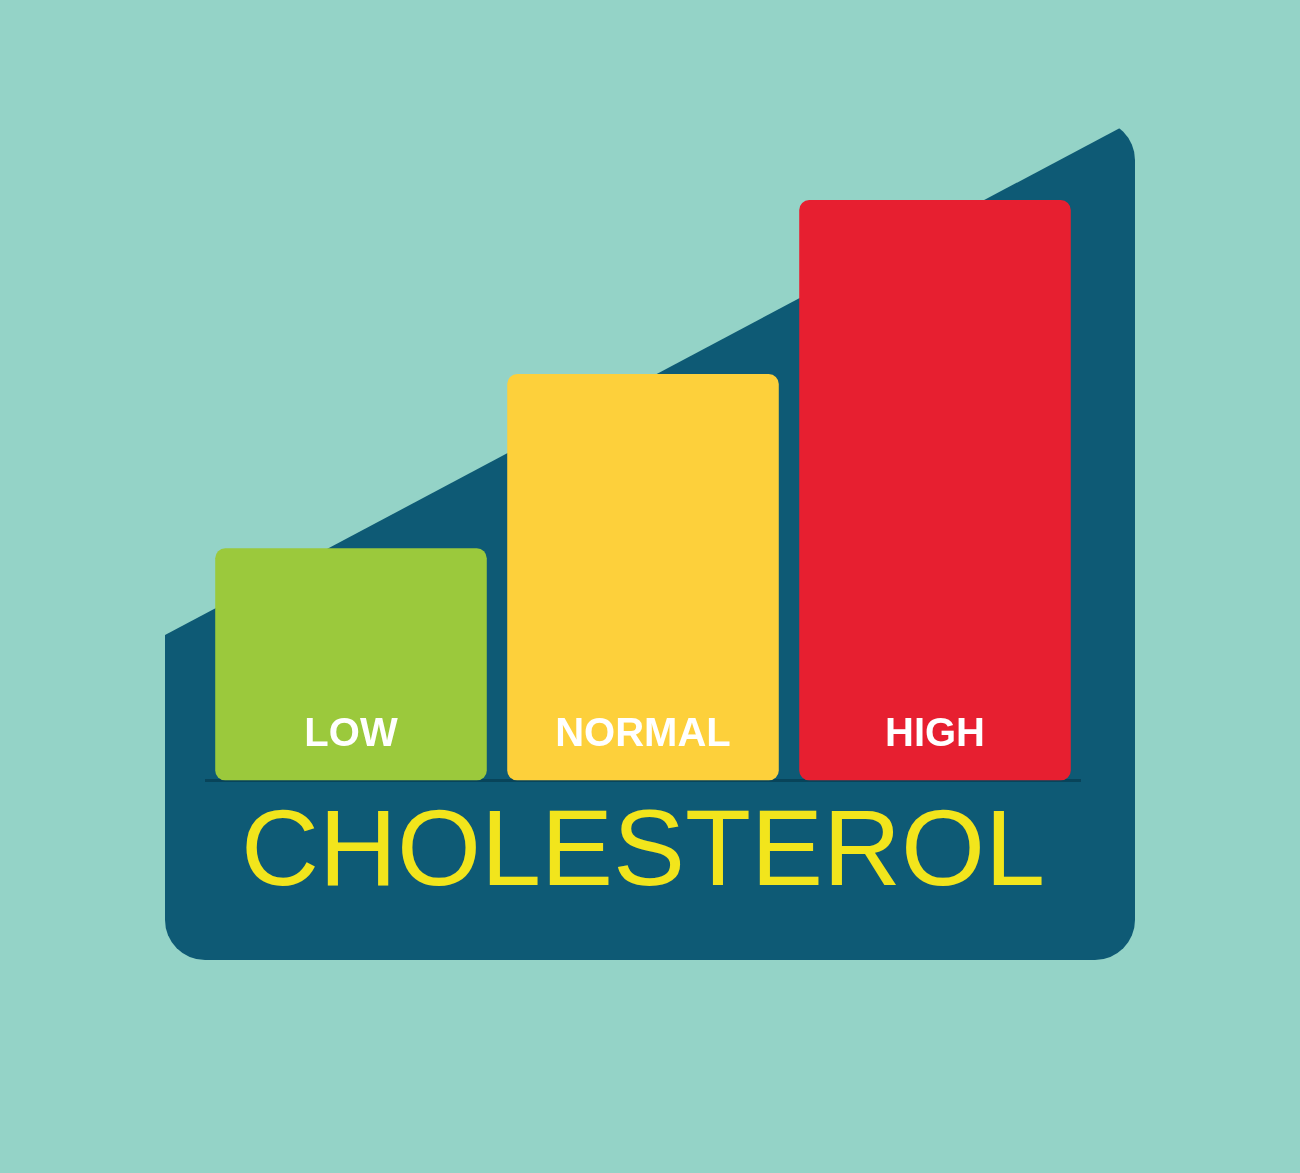 This screenshot has height=1173, width=1300. I want to click on x-tick-label: HIGH, so click(935, 732).